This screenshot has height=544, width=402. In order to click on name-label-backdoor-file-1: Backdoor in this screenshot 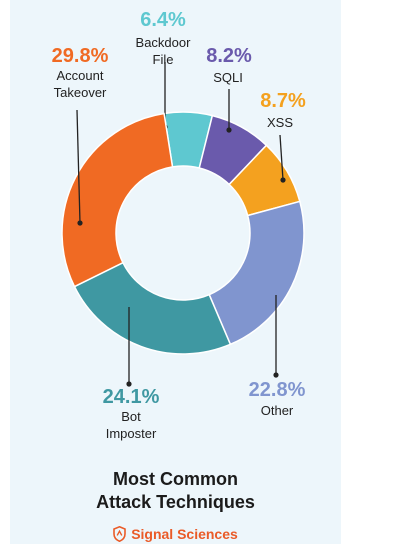, I will do `click(164, 42)`.